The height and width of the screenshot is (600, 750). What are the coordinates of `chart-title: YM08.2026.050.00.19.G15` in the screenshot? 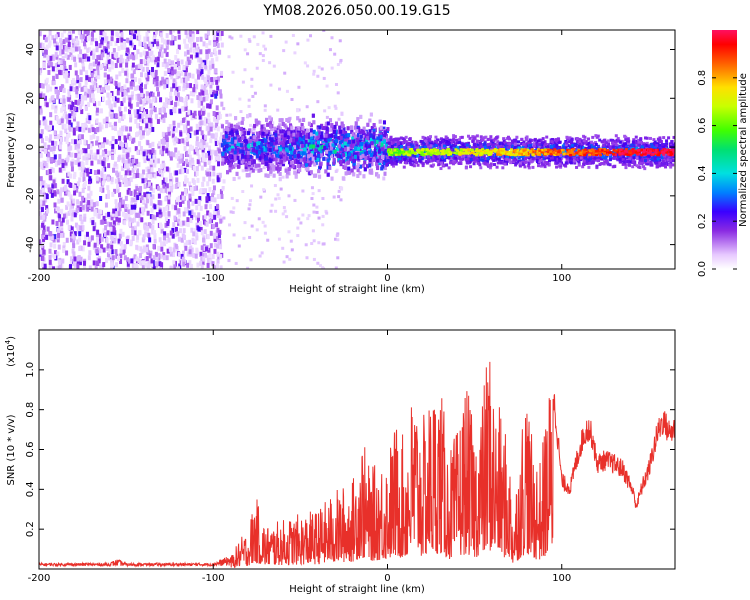 It's located at (356, 11).